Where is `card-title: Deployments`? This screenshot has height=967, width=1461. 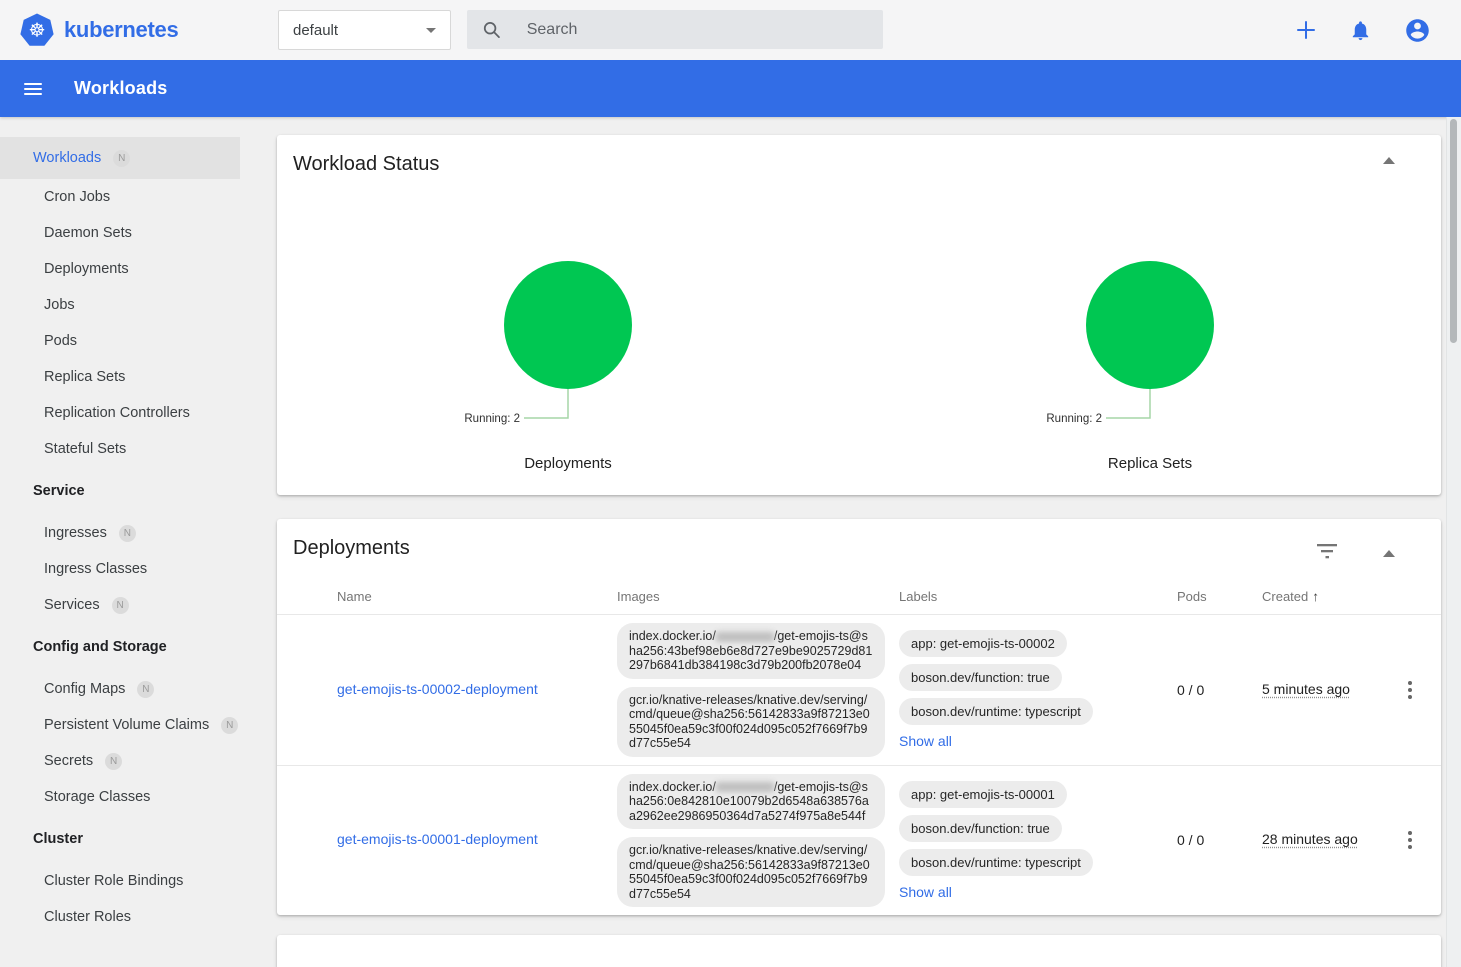
card-title: Deployments is located at coordinates (351, 548).